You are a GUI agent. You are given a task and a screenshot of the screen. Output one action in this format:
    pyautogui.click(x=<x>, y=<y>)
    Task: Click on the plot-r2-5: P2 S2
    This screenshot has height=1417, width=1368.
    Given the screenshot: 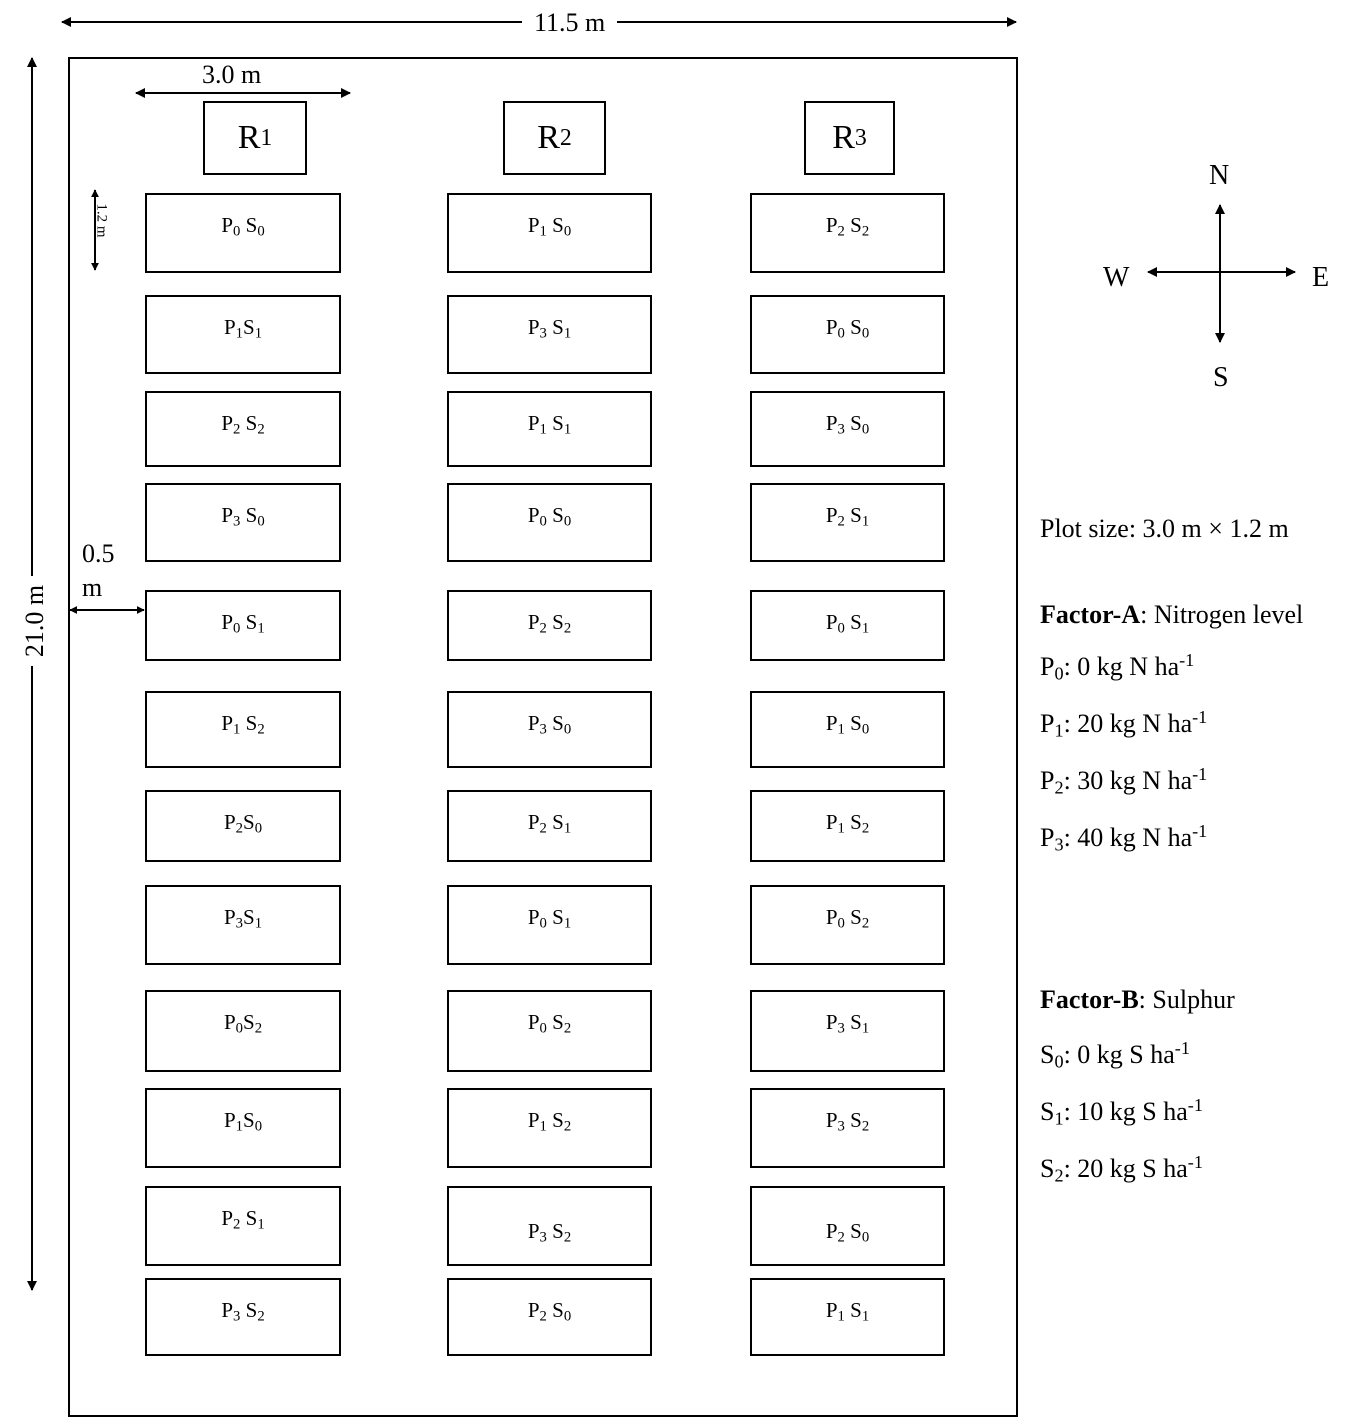 What is the action you would take?
    pyautogui.click(x=549, y=625)
    